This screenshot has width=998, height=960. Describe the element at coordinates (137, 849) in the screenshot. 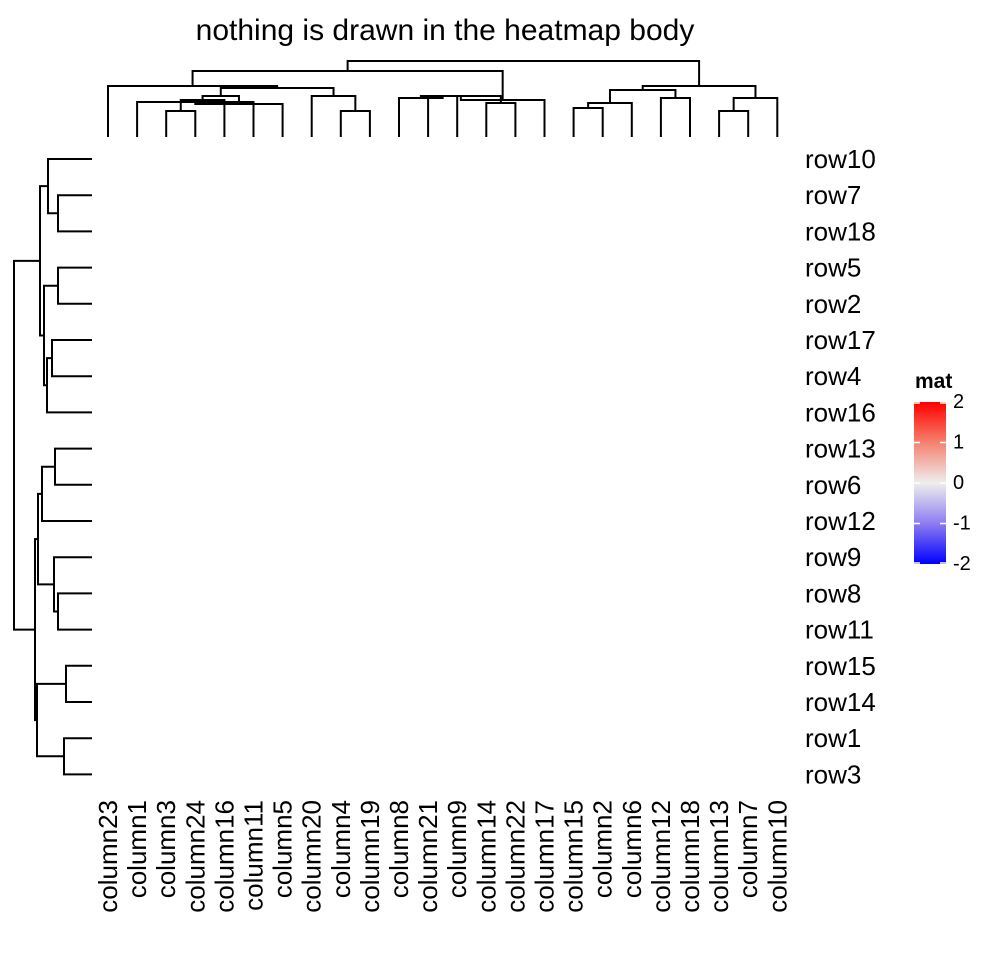

I see `column-label: column1` at that location.